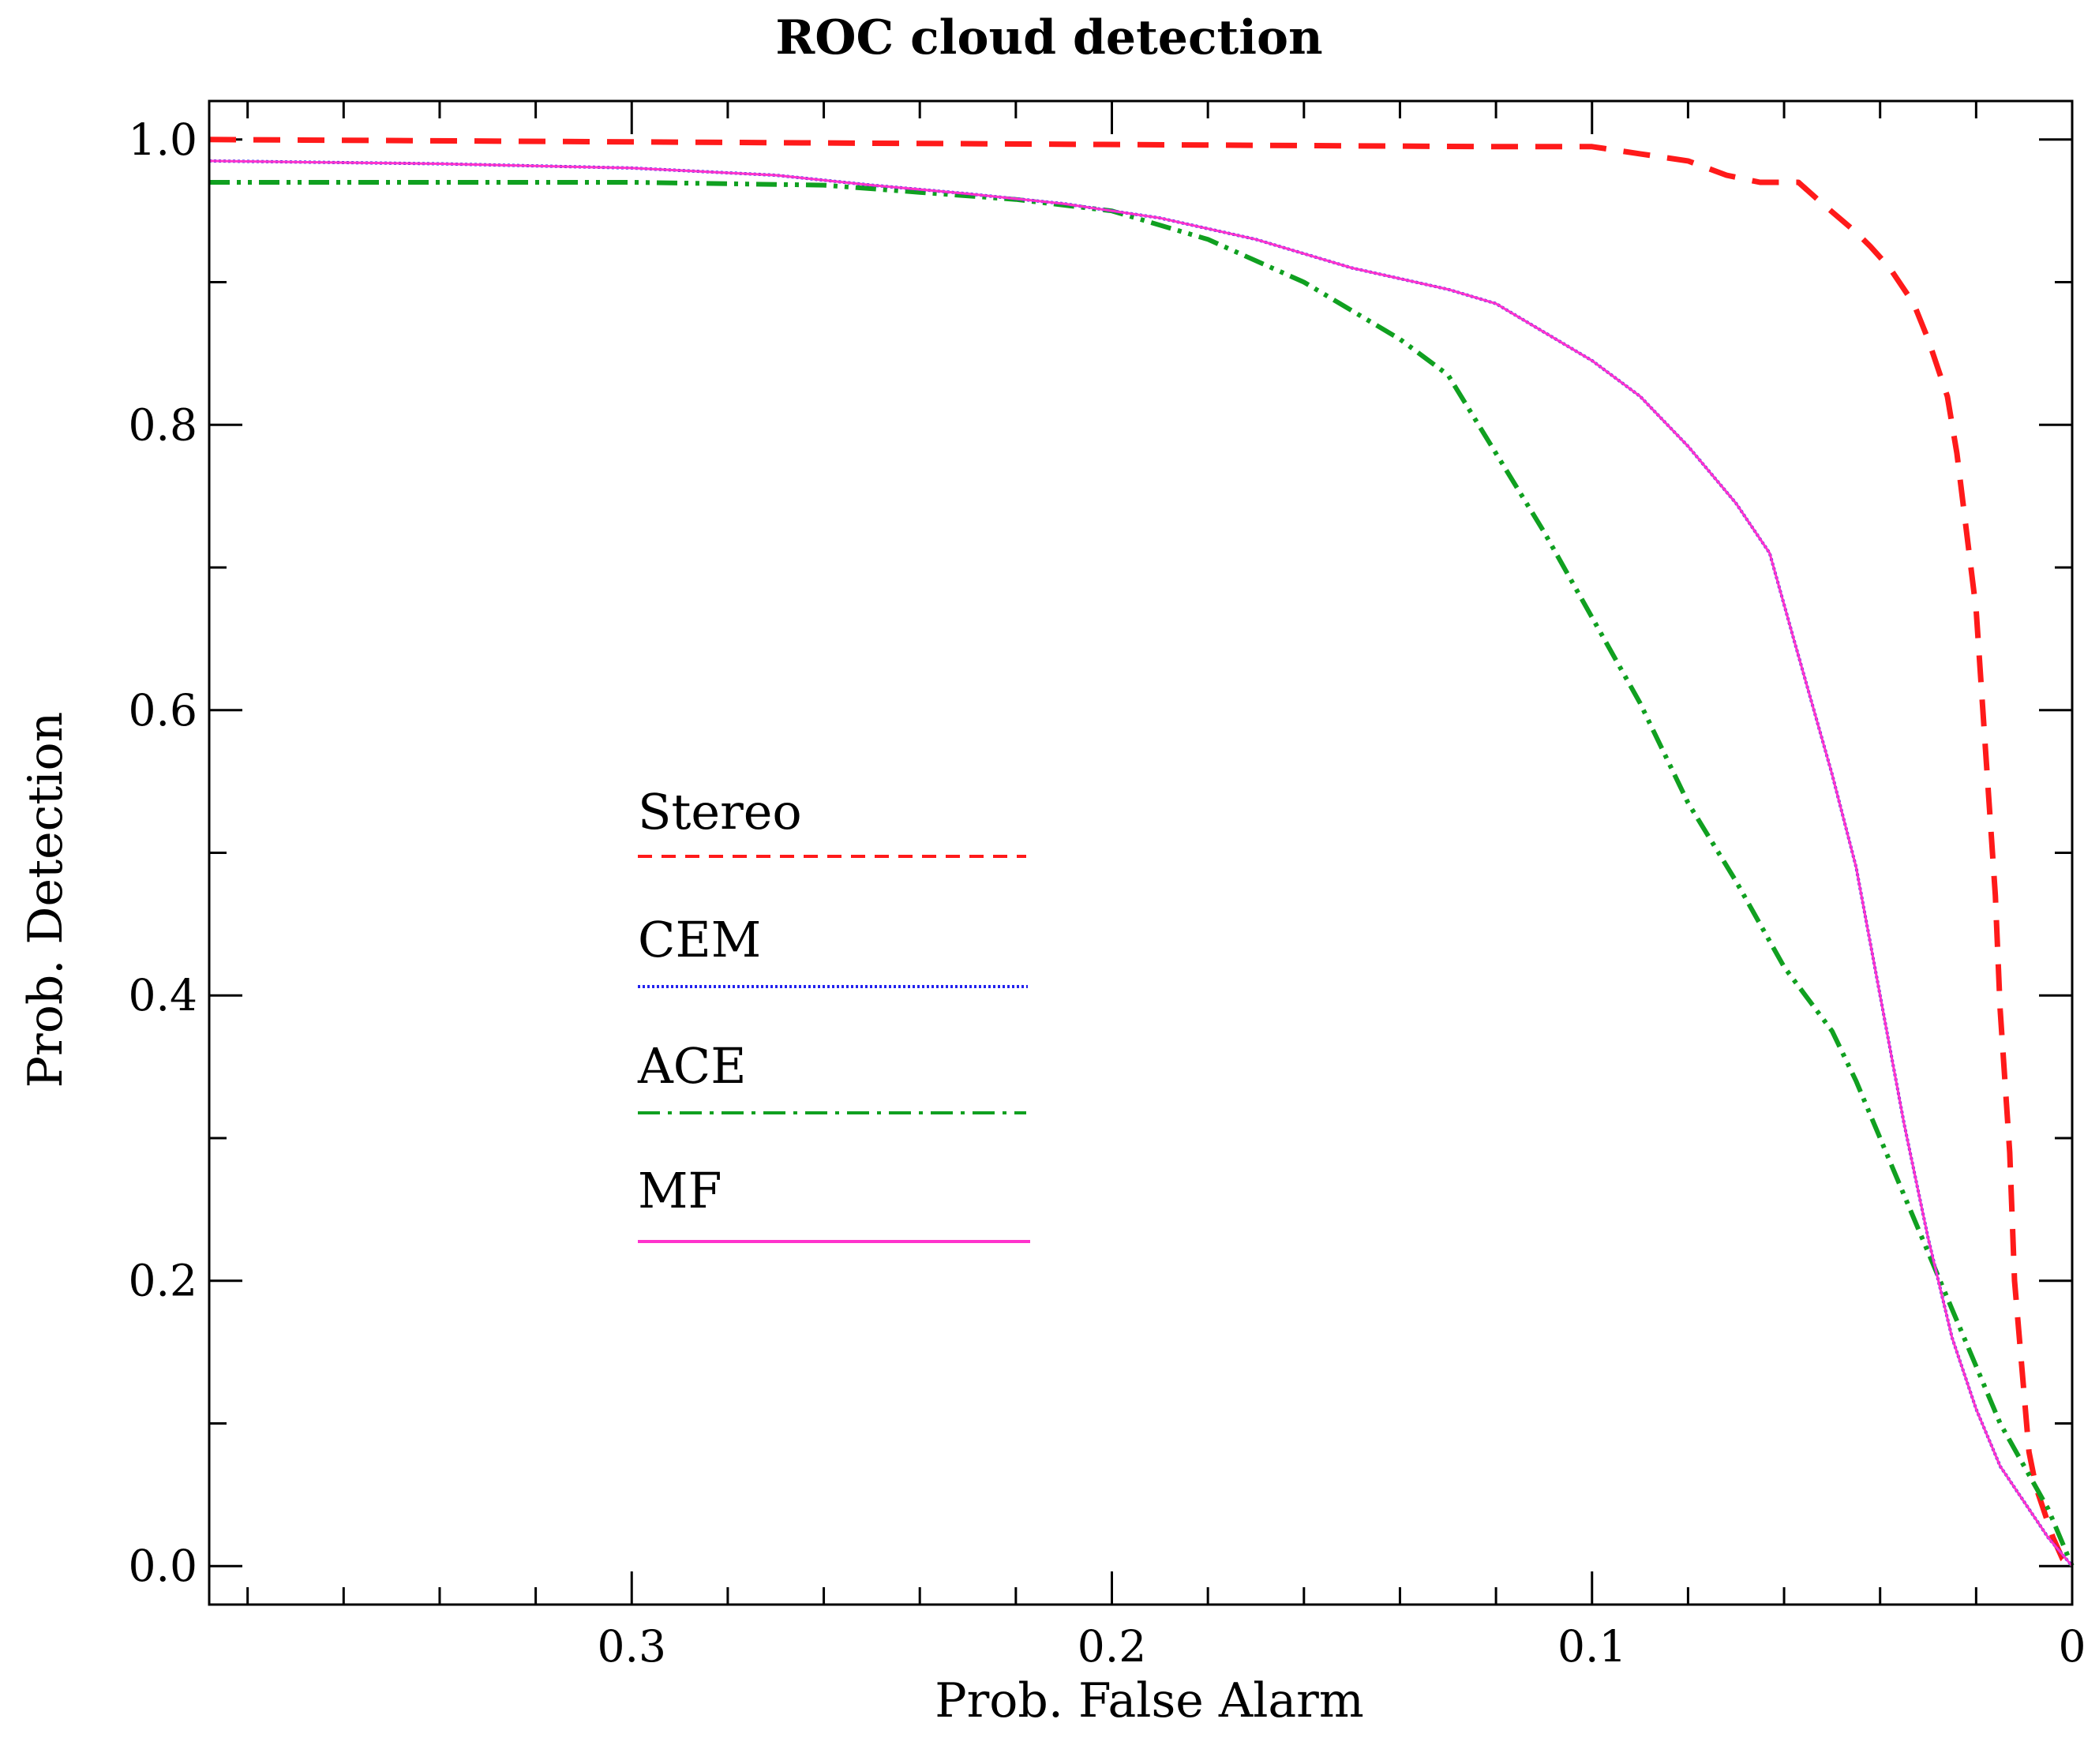 This screenshot has width=2099, height=1764. Describe the element at coordinates (163, 139) in the screenshot. I see `y-tick-label: 1.0` at that location.